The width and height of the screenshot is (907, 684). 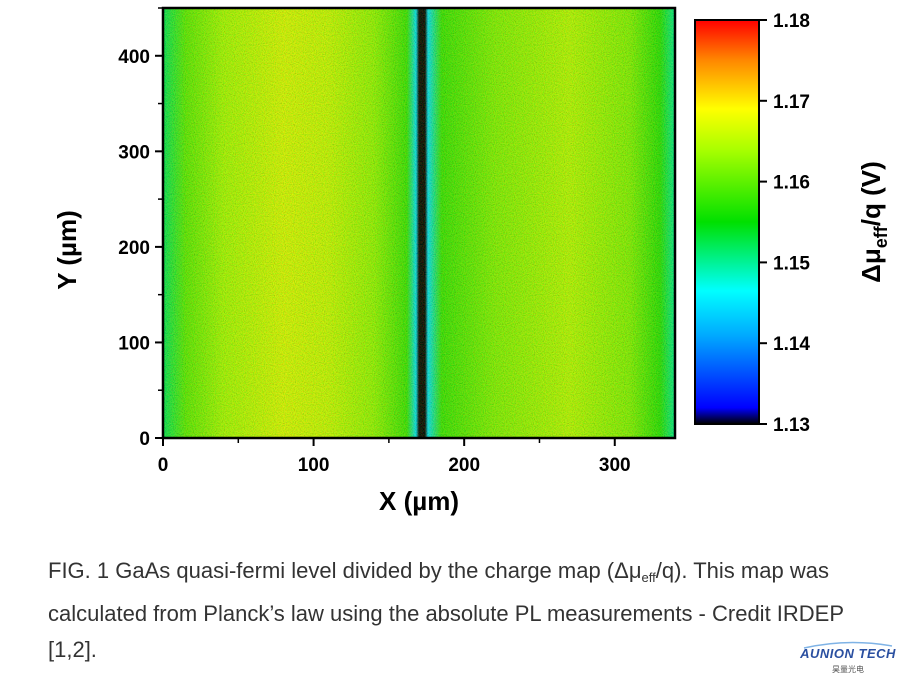 I want to click on y-tick-label: 200, so click(x=134, y=248).